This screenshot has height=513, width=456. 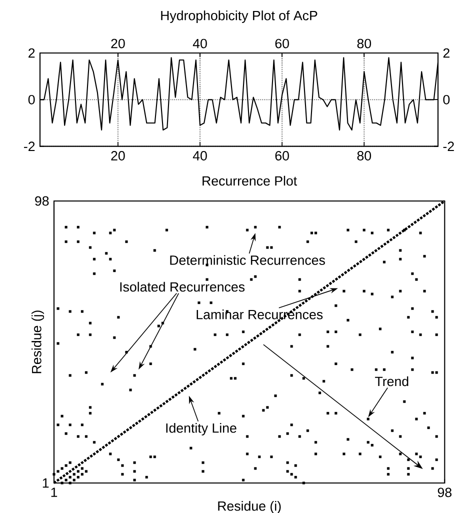 I want to click on annotation: Identity Line, so click(x=201, y=429).